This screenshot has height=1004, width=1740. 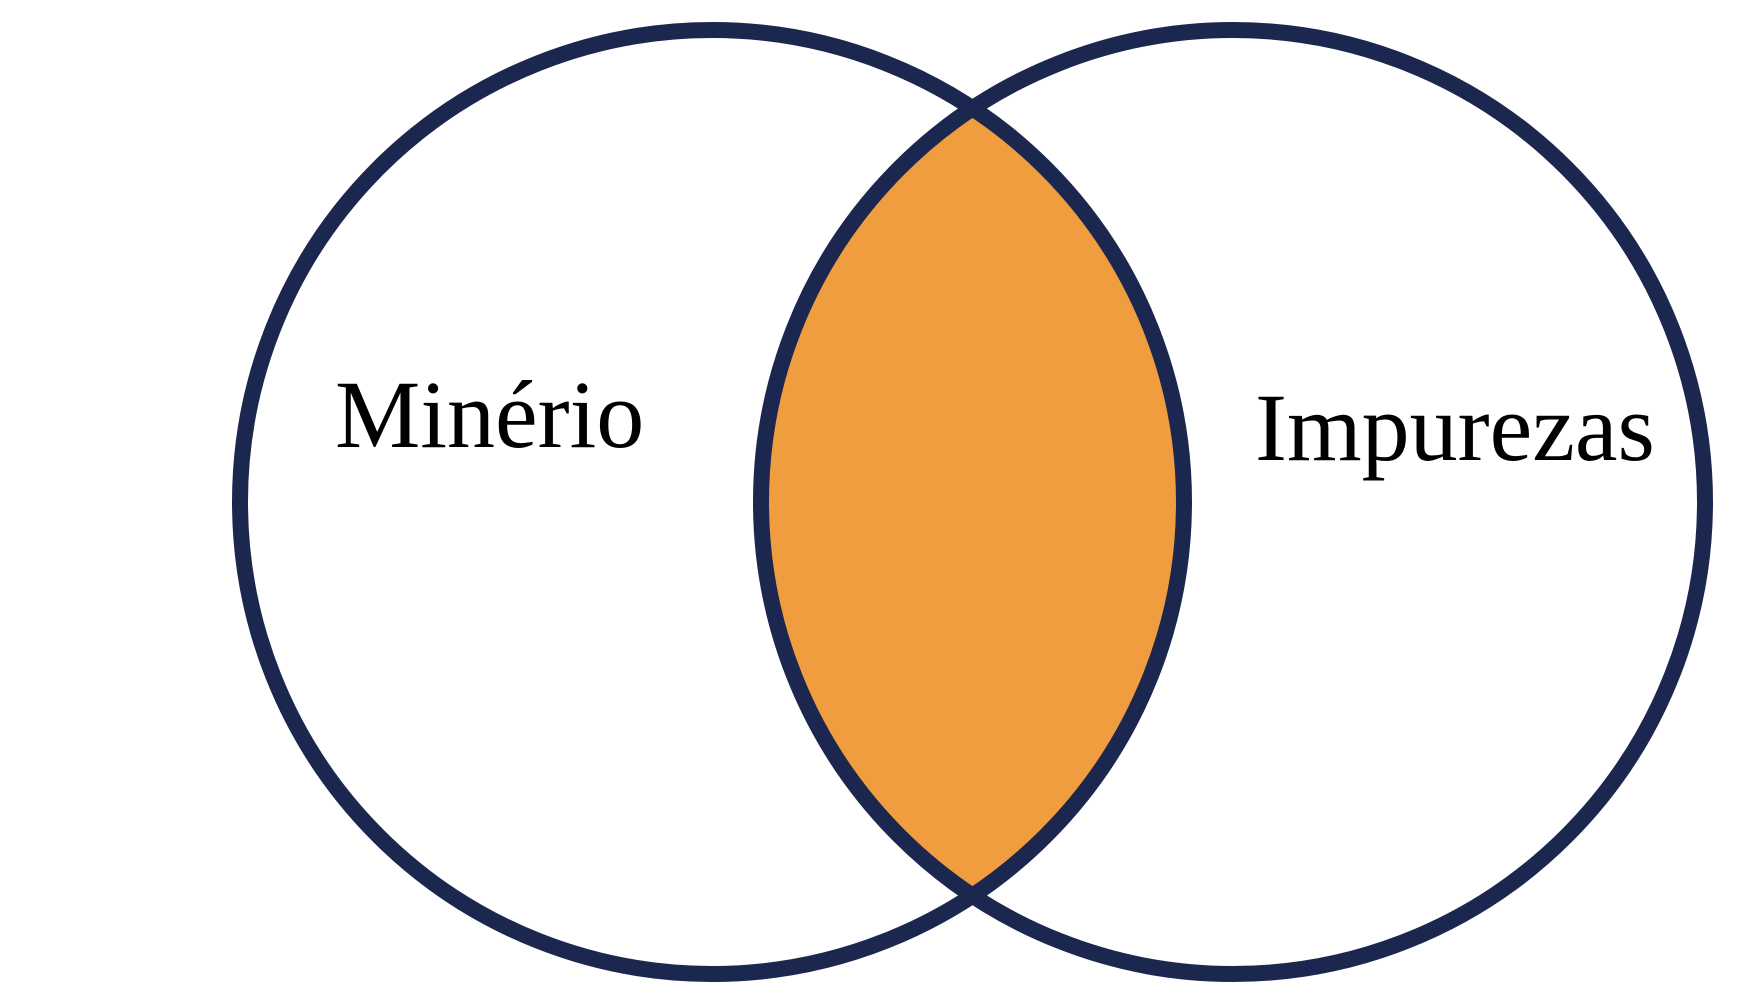 I want to click on label-minerio: Minério, so click(x=489, y=414).